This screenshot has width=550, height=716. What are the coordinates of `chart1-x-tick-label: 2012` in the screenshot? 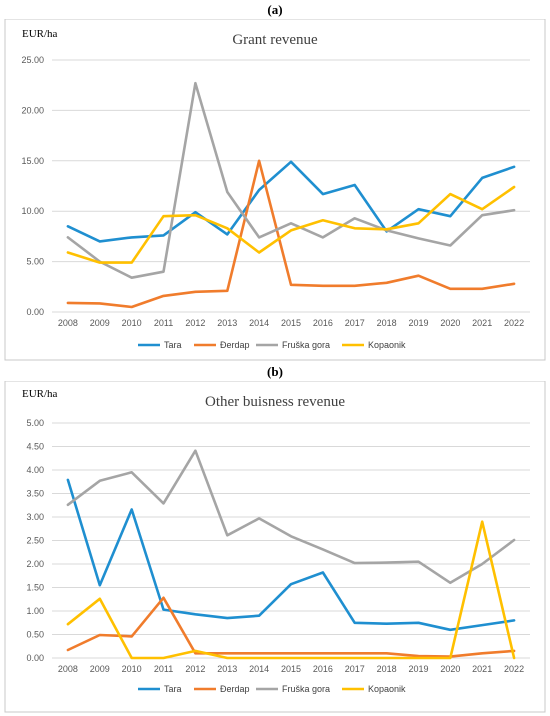 It's located at (195, 323).